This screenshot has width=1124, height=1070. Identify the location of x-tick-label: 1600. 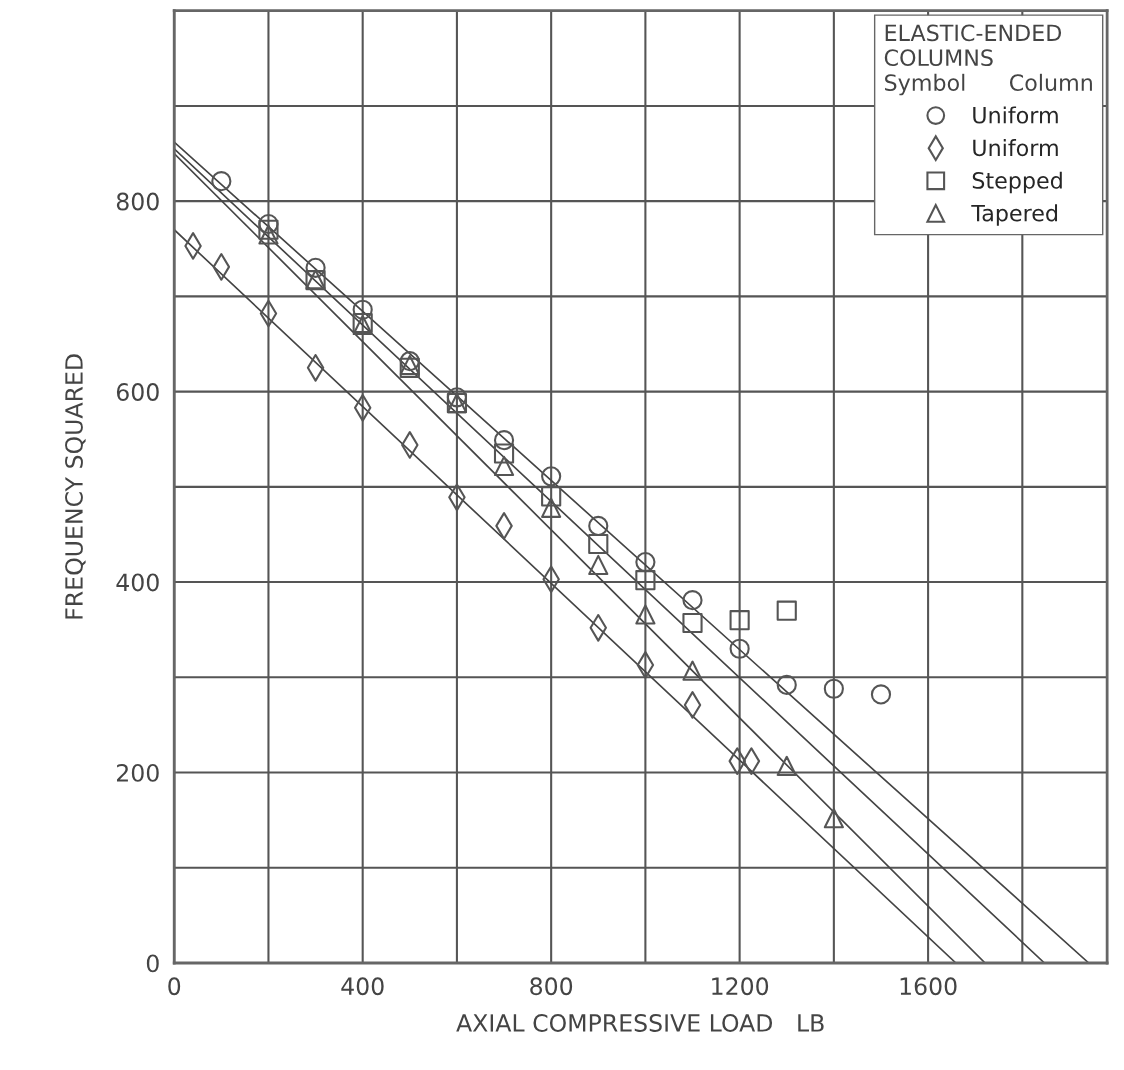
(928, 986).